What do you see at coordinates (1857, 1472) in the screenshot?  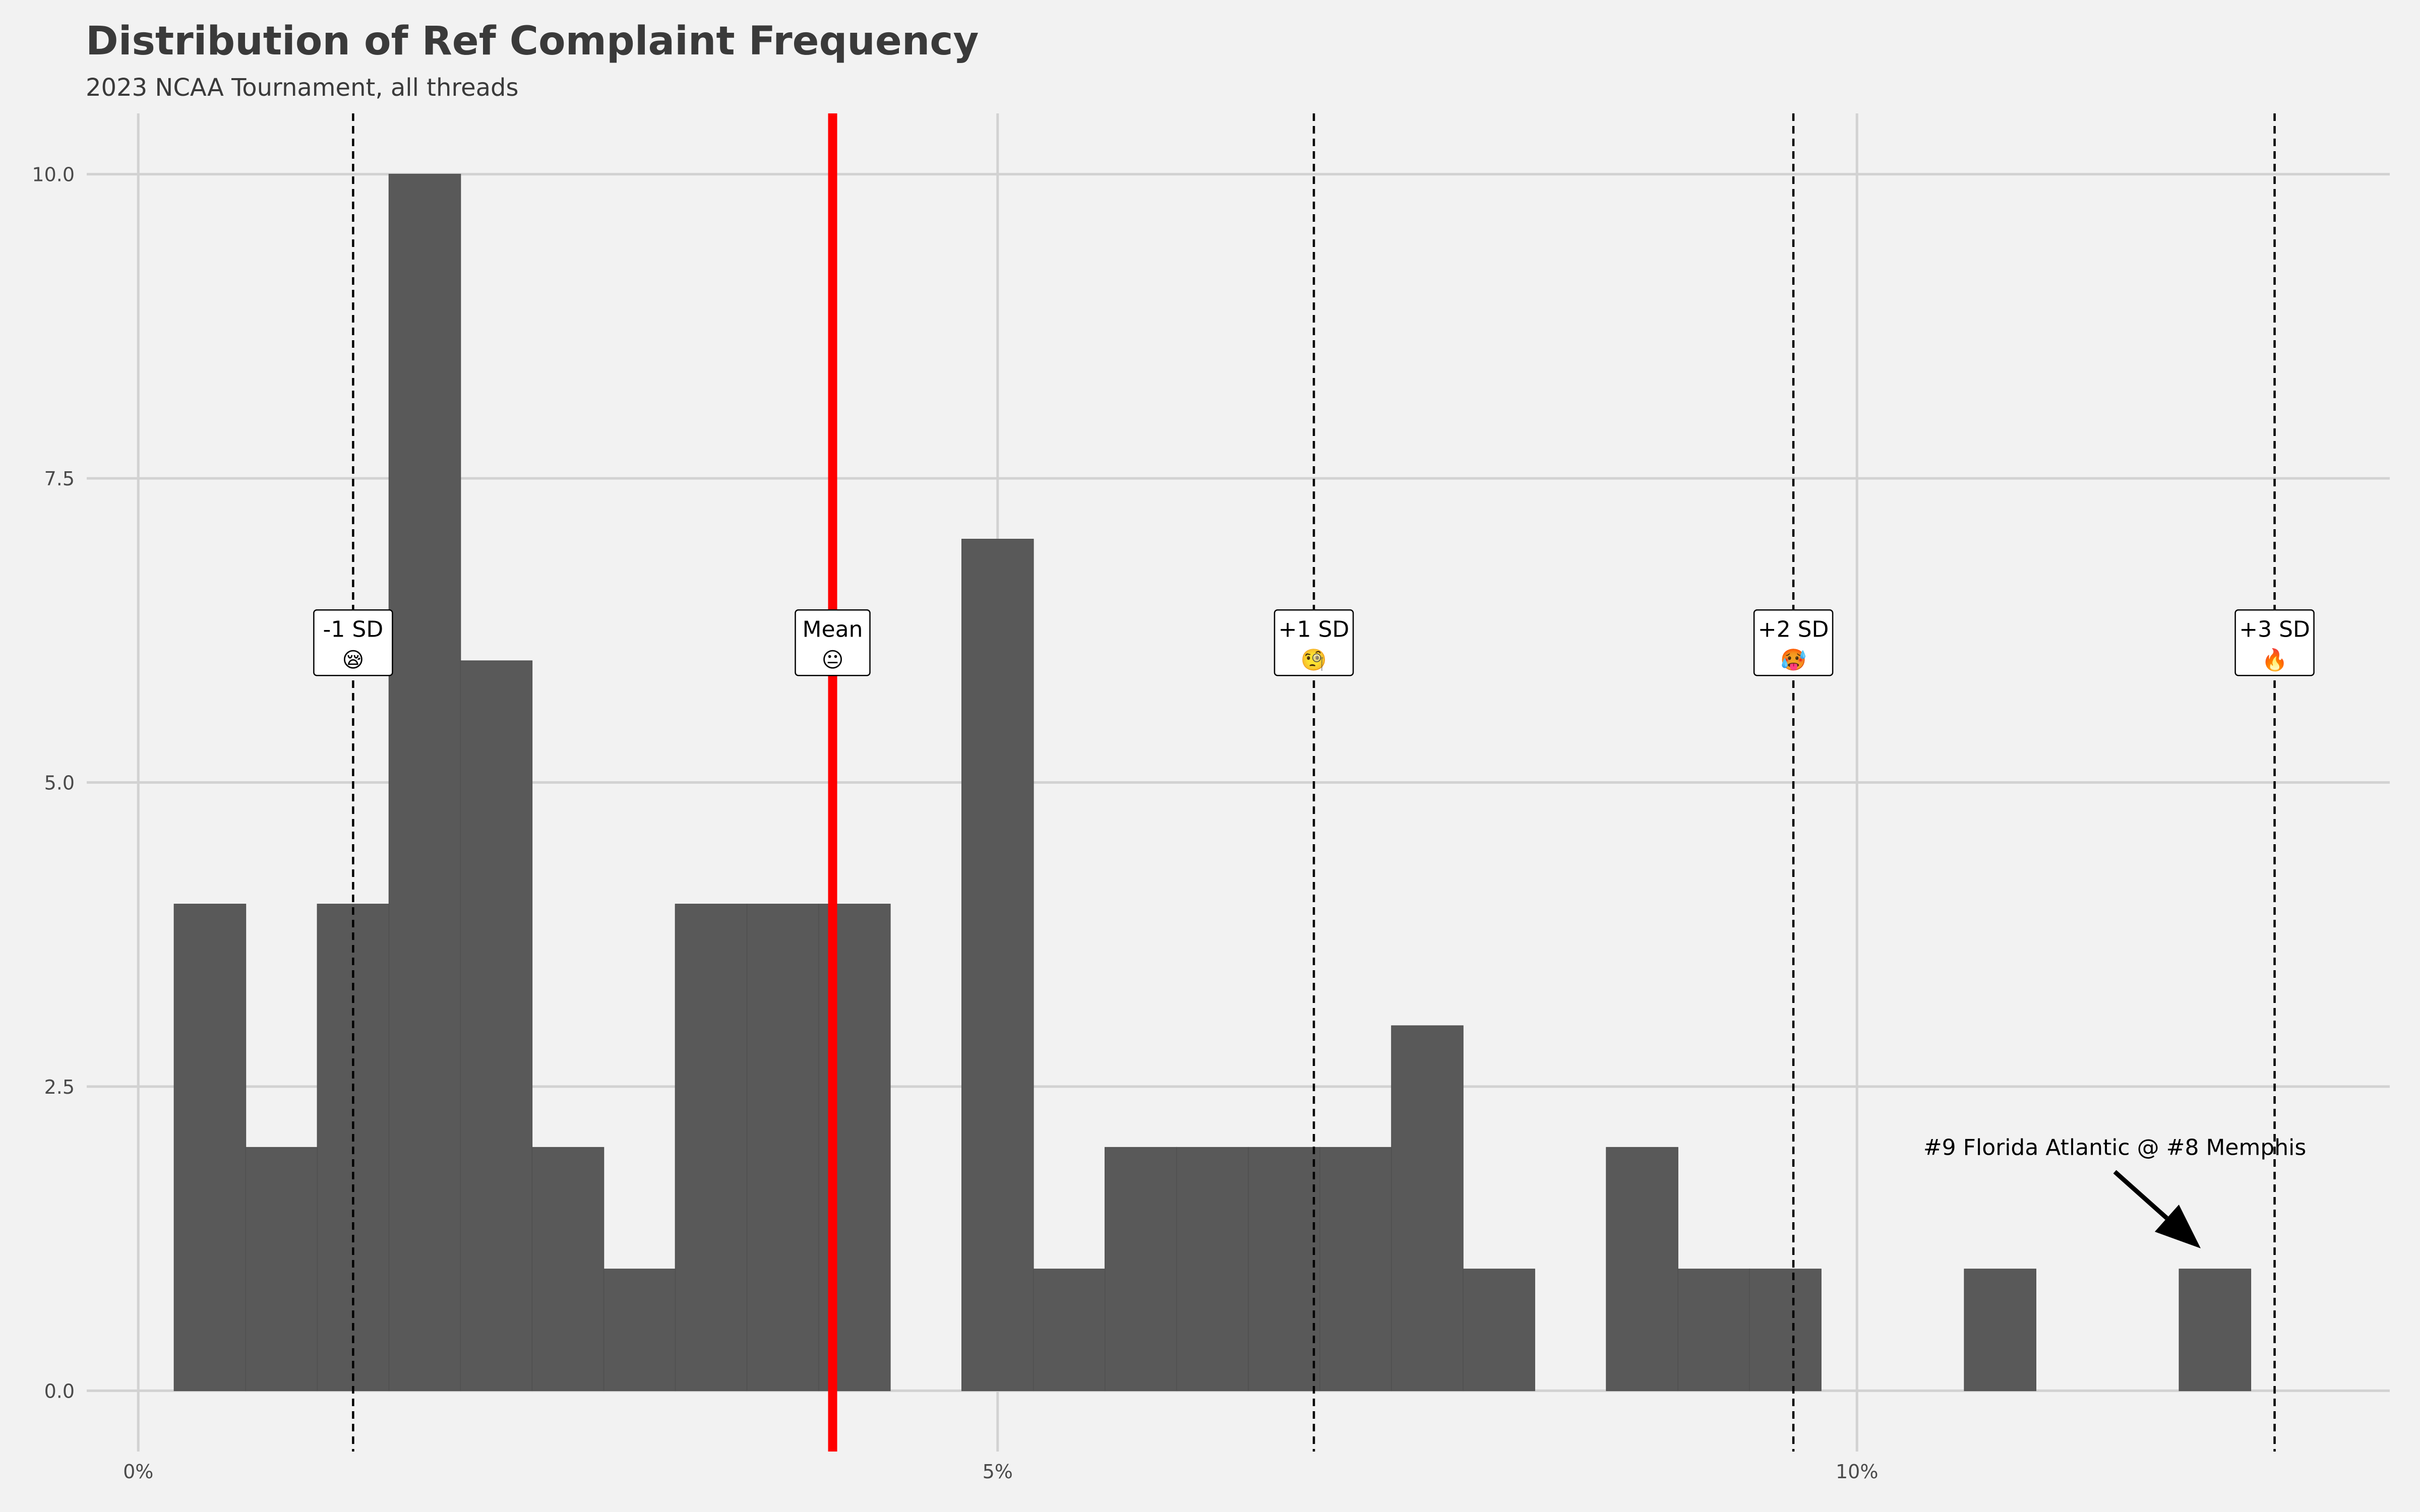 I see `x-tick-label: 10%` at bounding box center [1857, 1472].